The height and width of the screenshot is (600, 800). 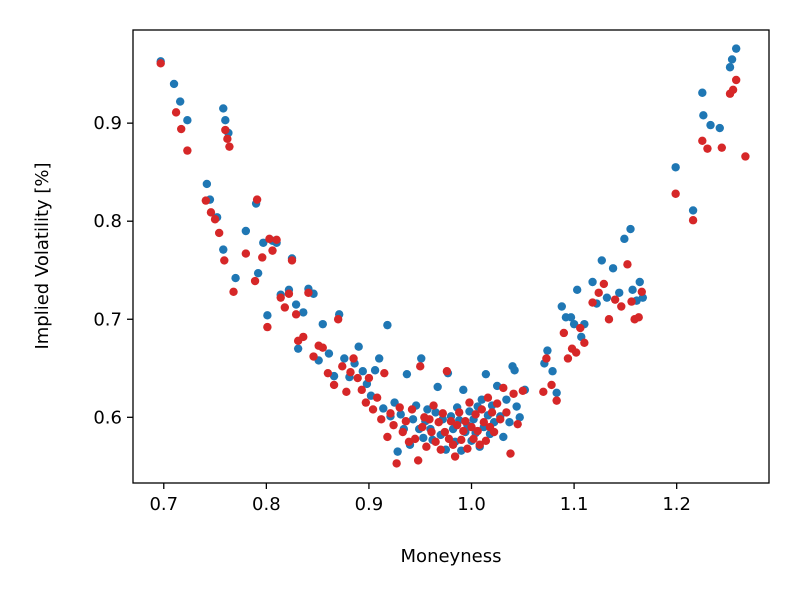 What do you see at coordinates (676, 504) in the screenshot?
I see `x-tick-label: 1.2` at bounding box center [676, 504].